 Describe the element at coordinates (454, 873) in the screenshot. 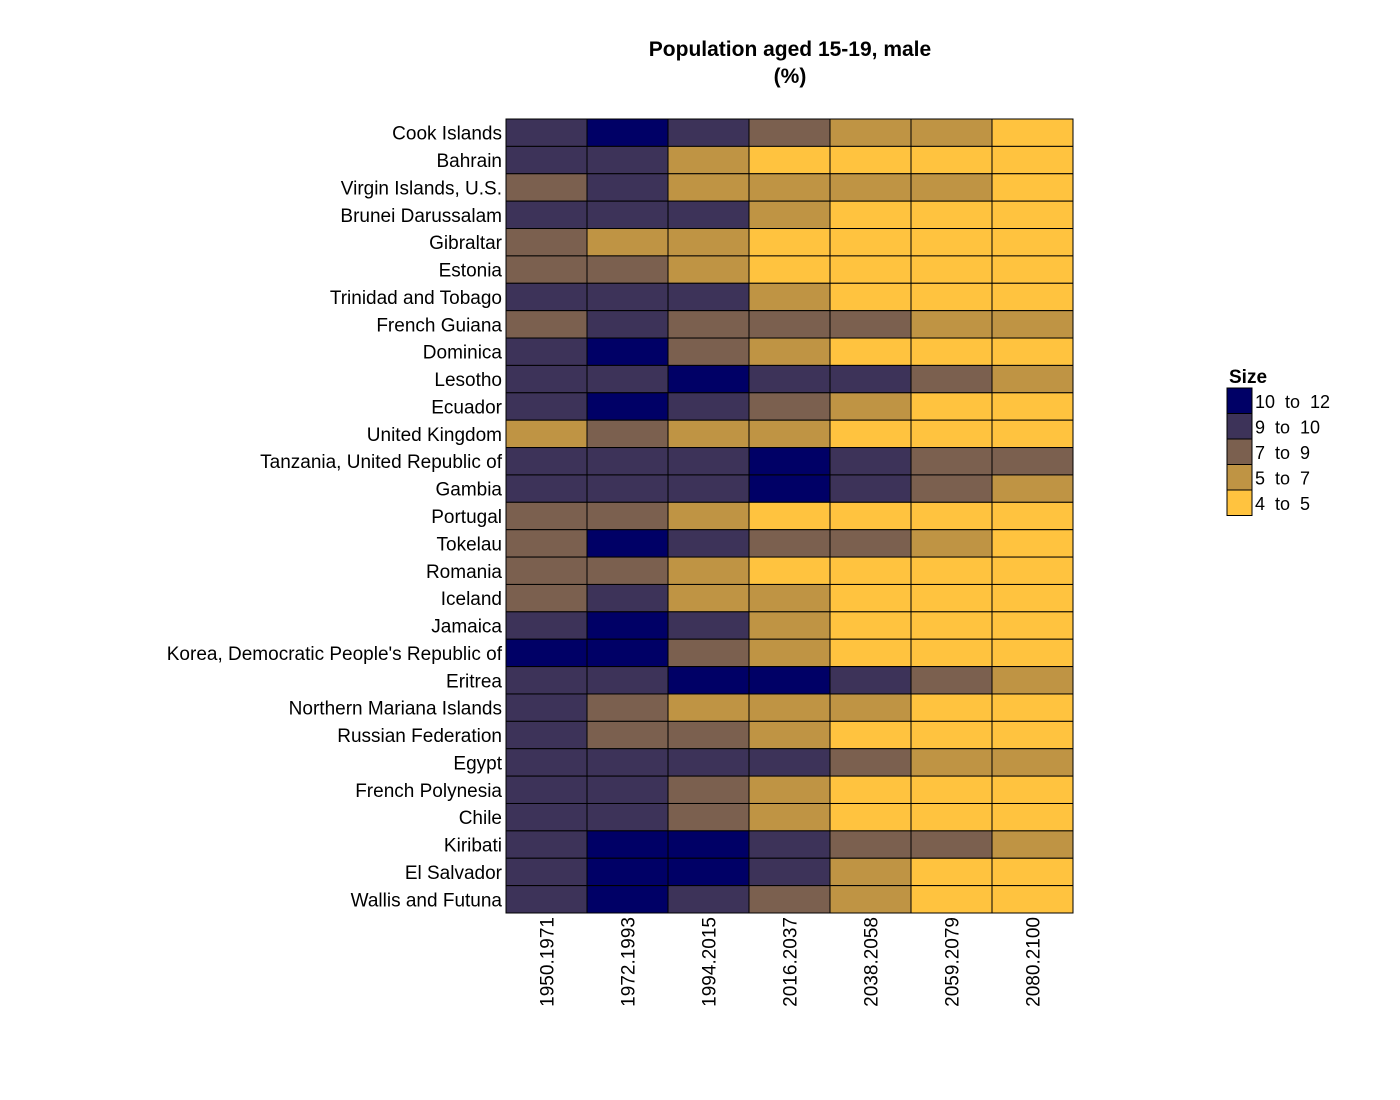

I see `row-label: El Salvador` at that location.